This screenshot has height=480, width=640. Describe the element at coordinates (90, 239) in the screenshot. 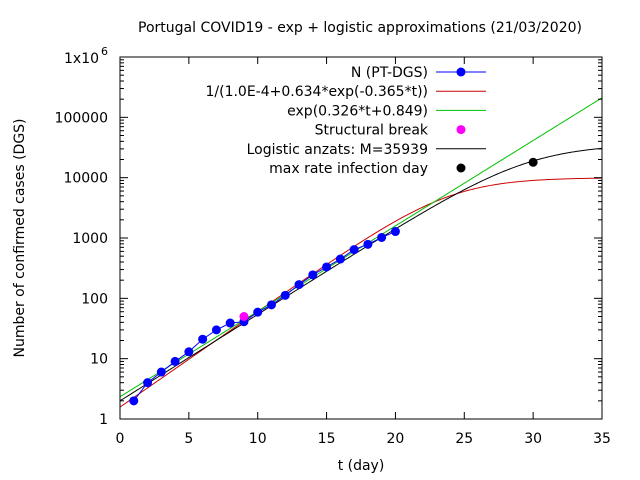

I see `y-tick-label: 1000` at that location.